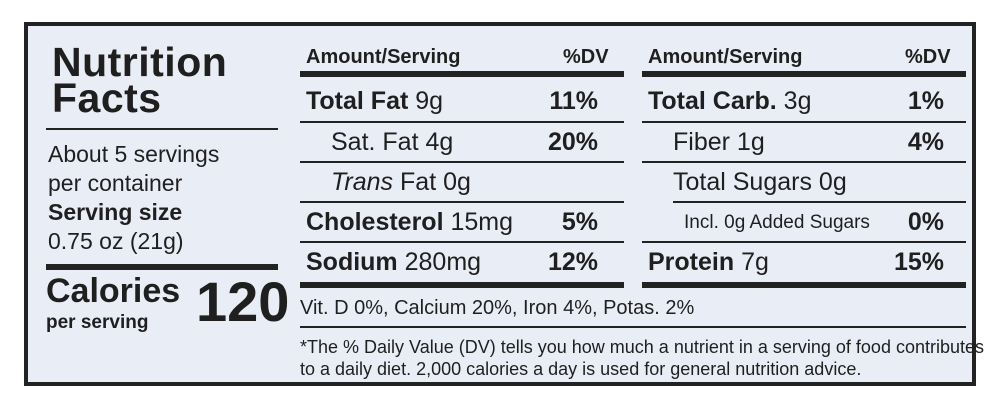 The width and height of the screenshot is (1000, 410). Describe the element at coordinates (162, 267) in the screenshot. I see `calories-divider` at that location.